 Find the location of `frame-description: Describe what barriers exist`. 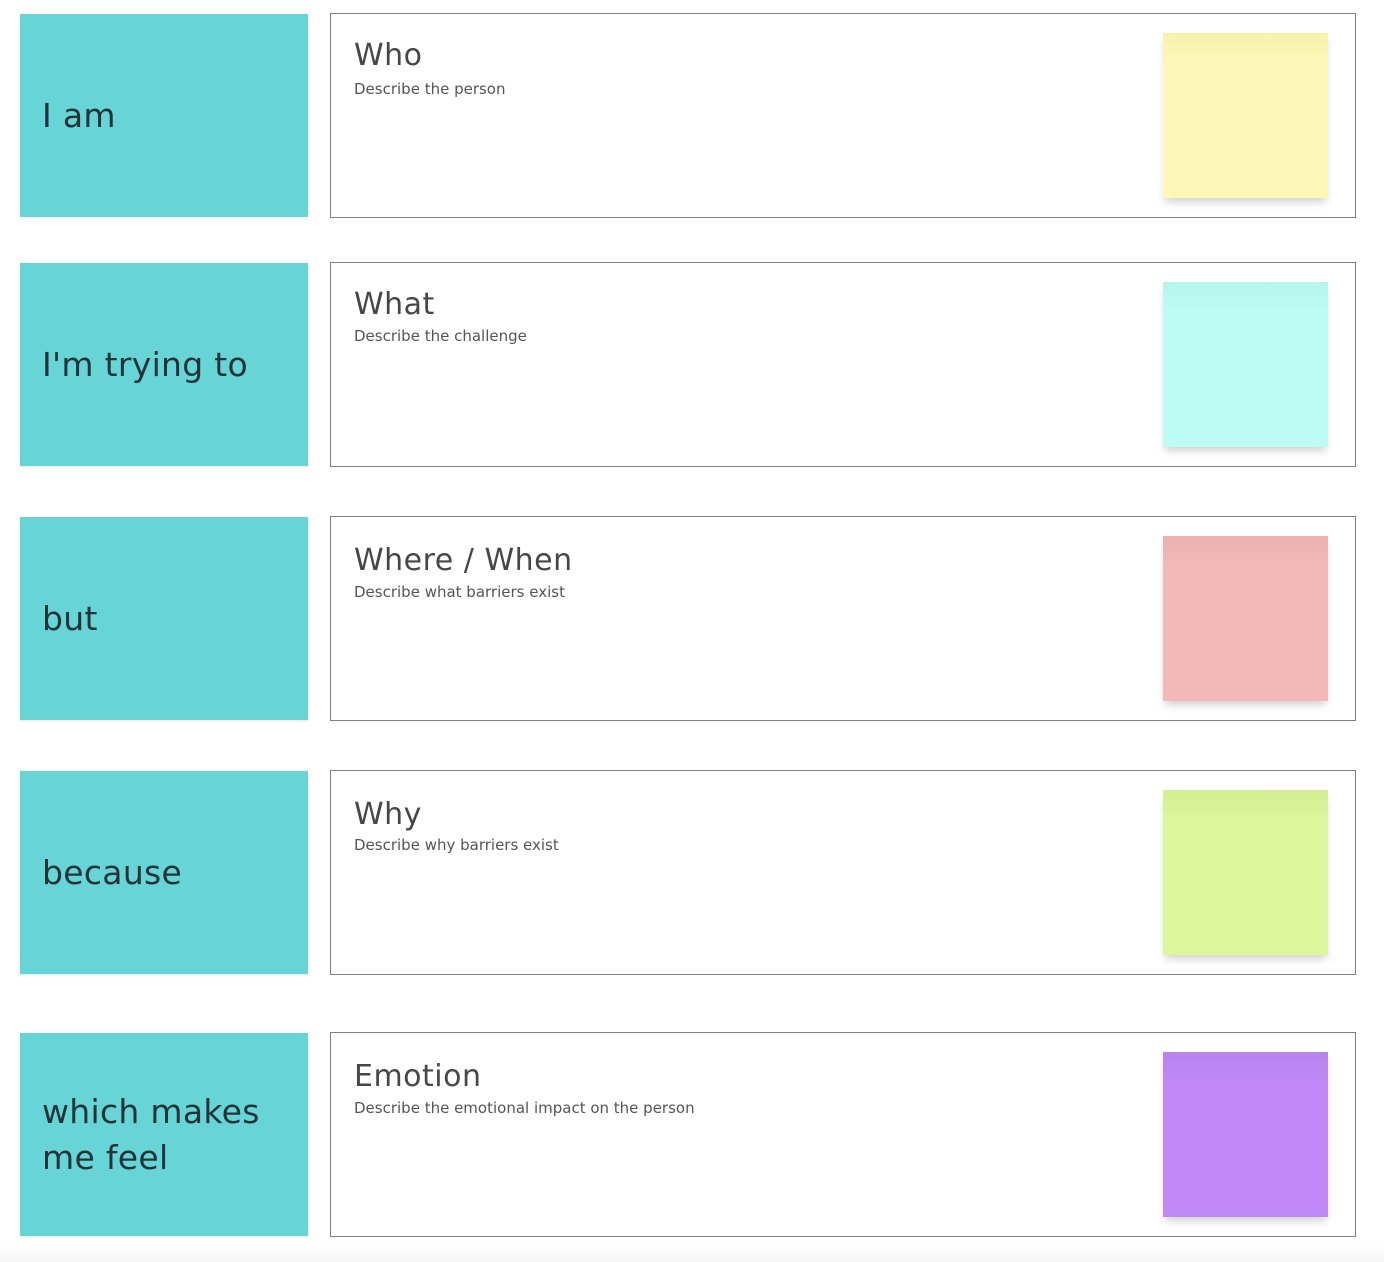

frame-description: Describe what barriers exist is located at coordinates (459, 592).